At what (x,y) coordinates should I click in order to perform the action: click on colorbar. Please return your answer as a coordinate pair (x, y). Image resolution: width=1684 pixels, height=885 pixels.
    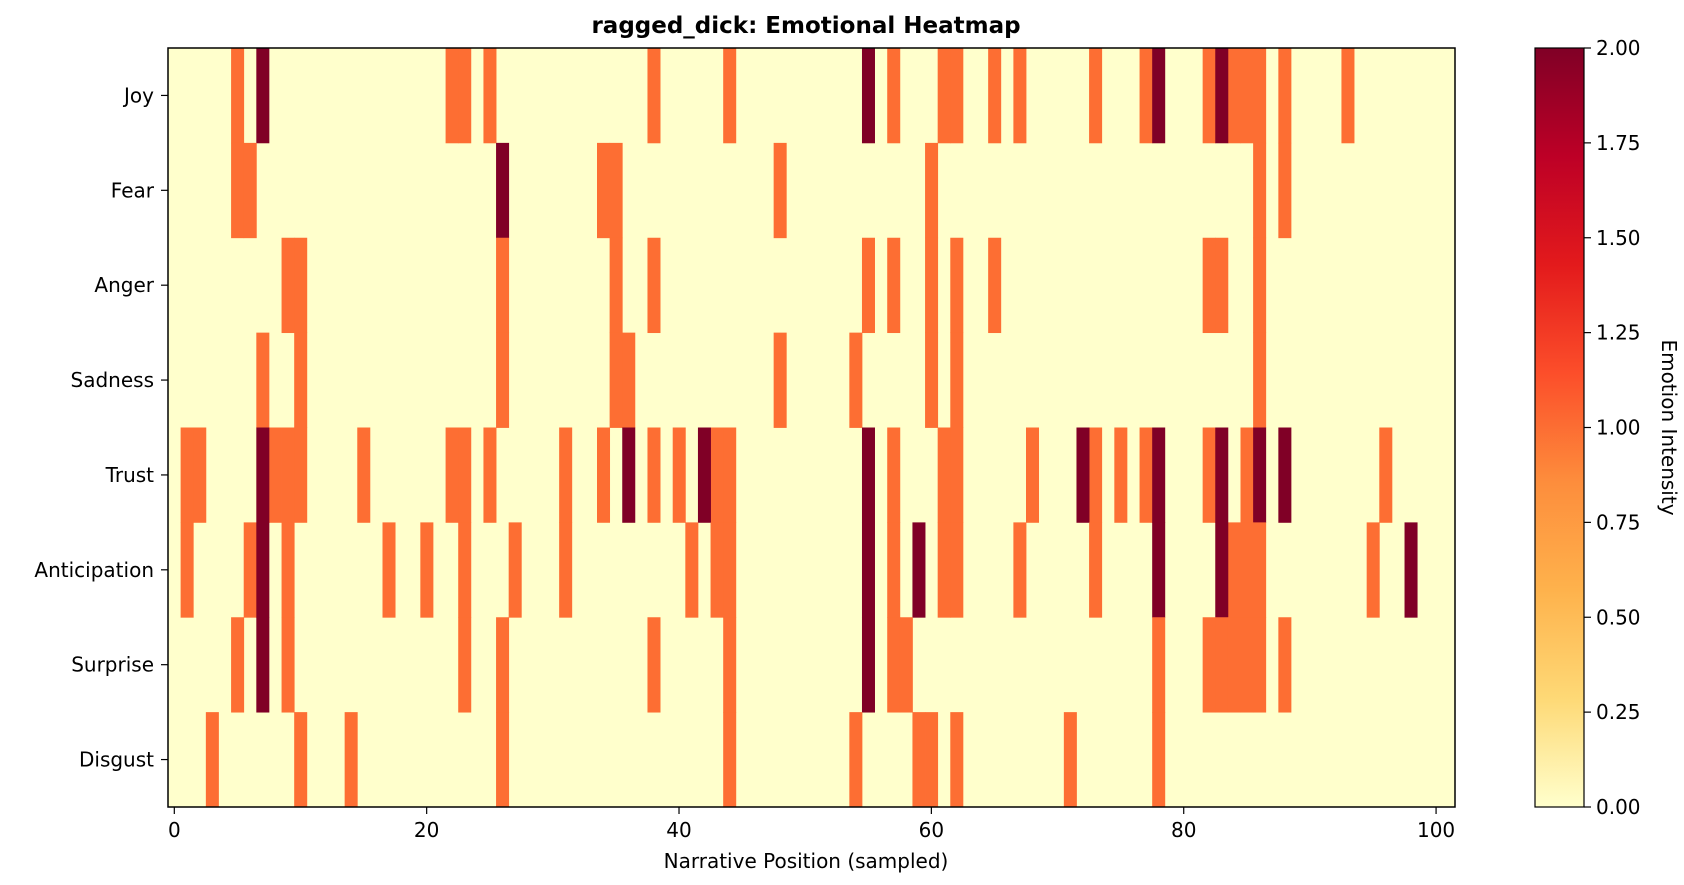
    Looking at the image, I should click on (1559, 427).